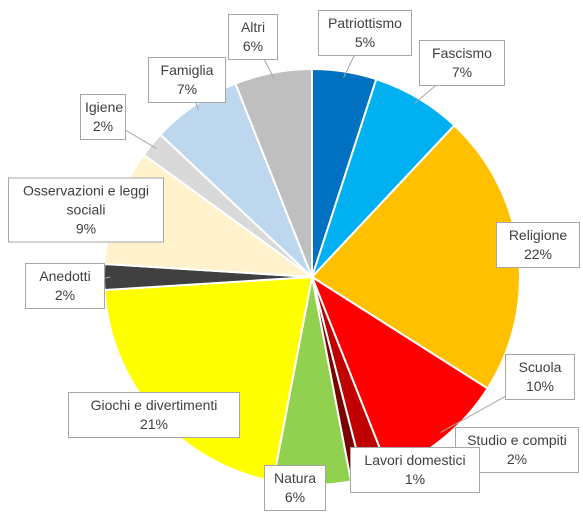 The image size is (583, 516). I want to click on data-label: Lavori domestici 1%, so click(415, 470).